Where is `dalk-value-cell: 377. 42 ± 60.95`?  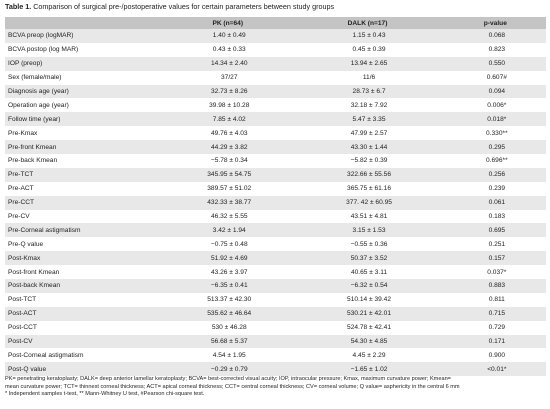 dalk-value-cell: 377. 42 ± 60.95 is located at coordinates (369, 203).